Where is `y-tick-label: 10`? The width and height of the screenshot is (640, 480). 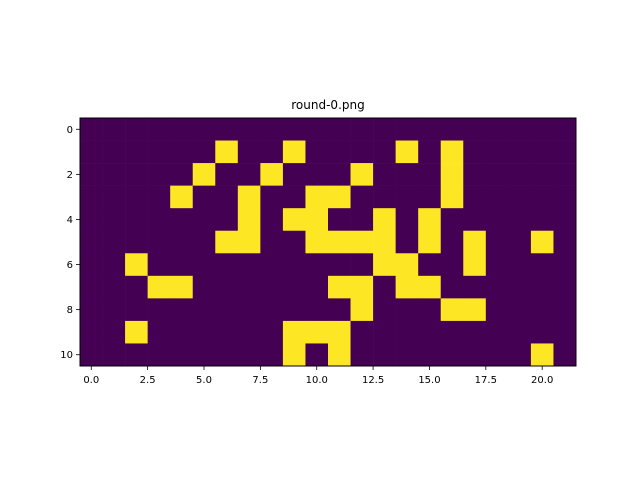 y-tick-label: 10 is located at coordinates (66, 355).